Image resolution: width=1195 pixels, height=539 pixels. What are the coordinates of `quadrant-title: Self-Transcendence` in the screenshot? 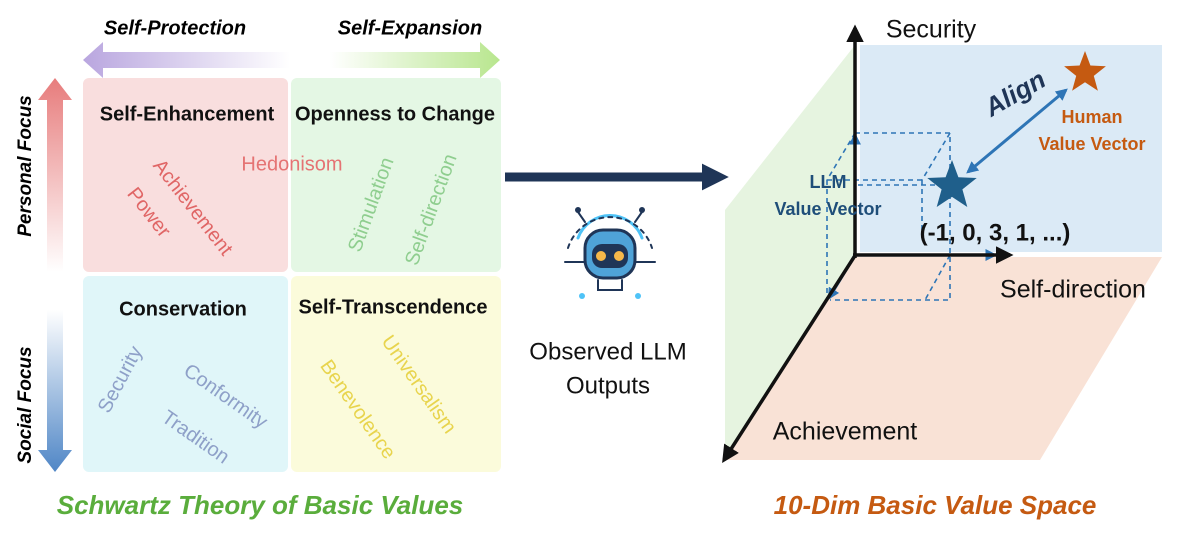 It's located at (393, 307).